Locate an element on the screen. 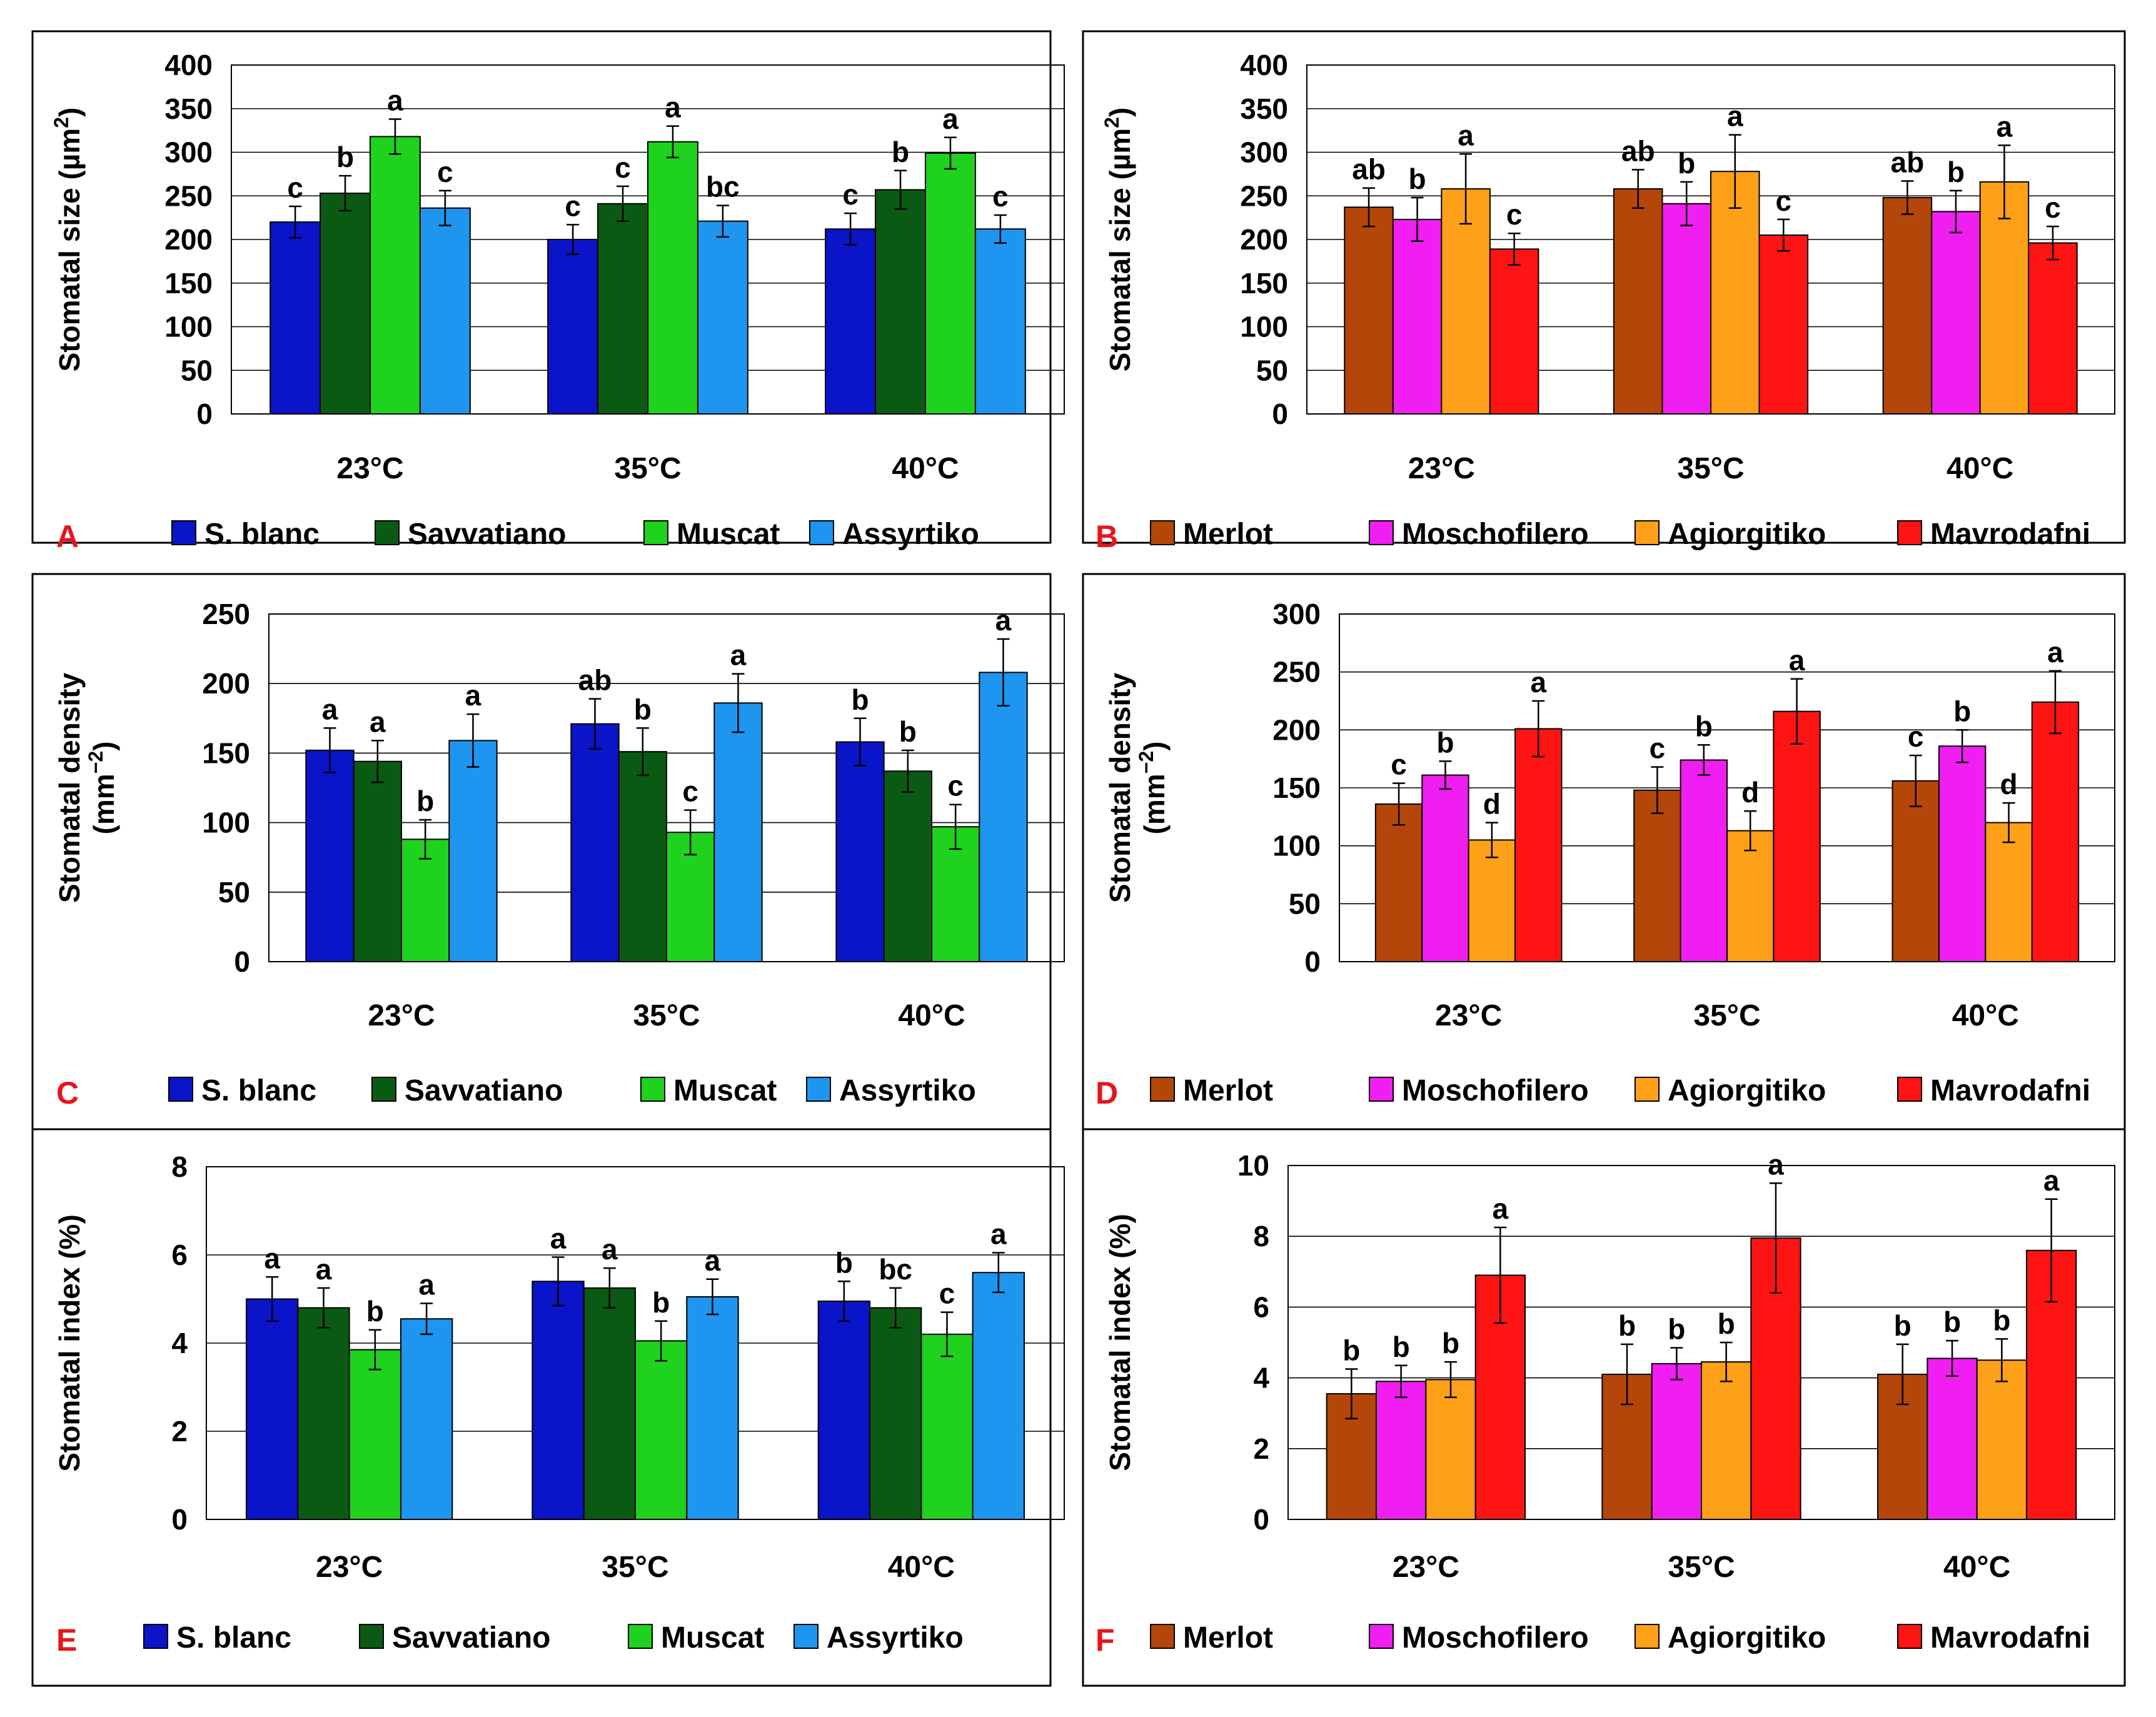  y-tick-label: 150 is located at coordinates (188, 283).